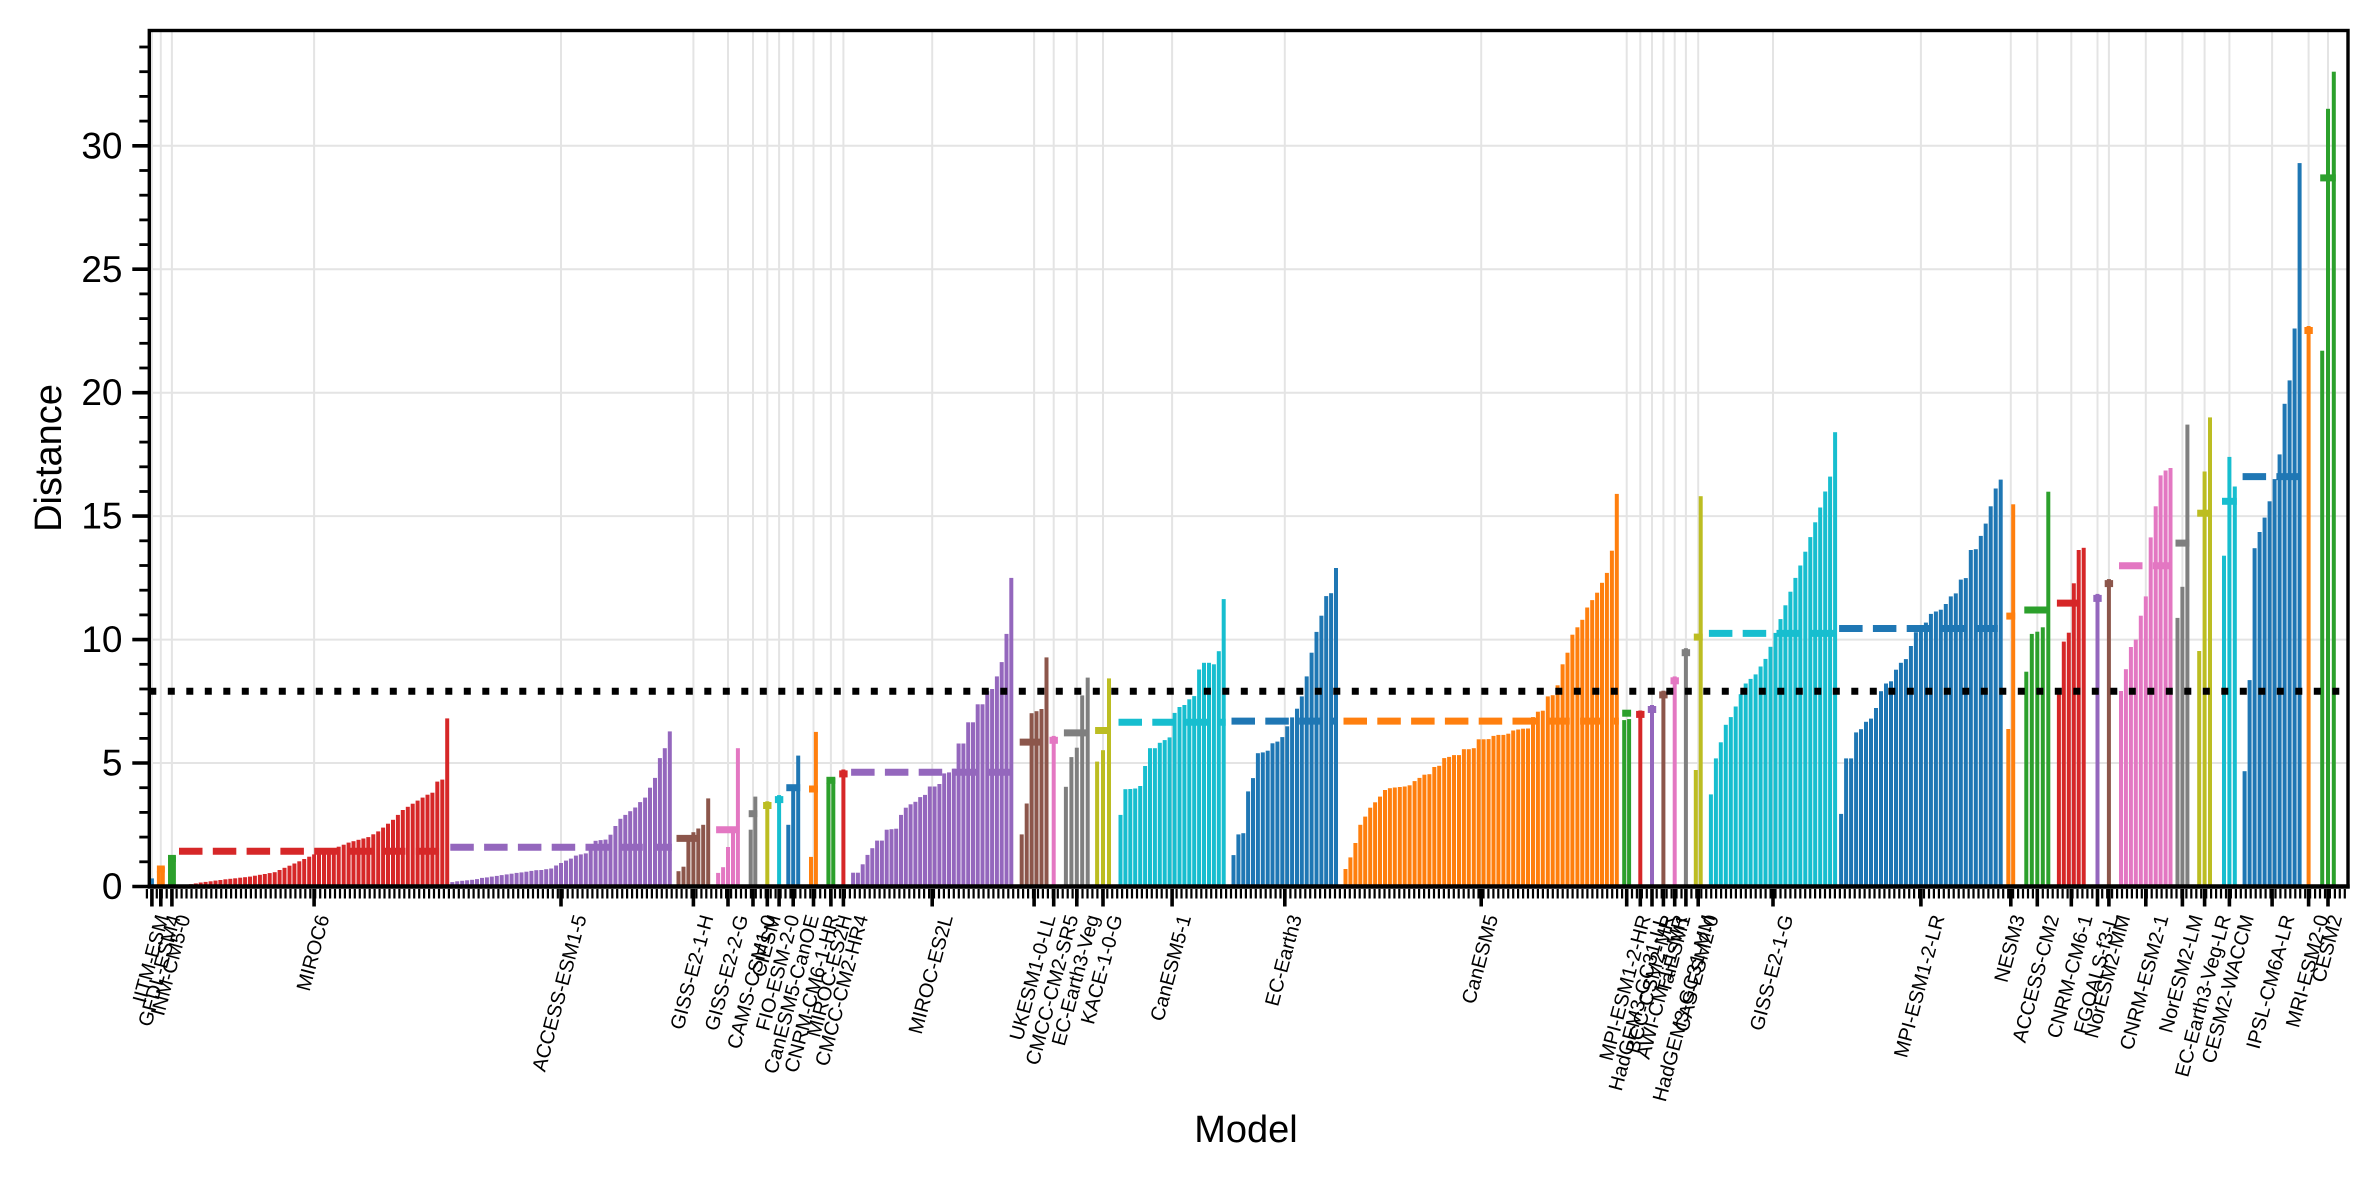 The height and width of the screenshot is (1183, 2374). What do you see at coordinates (1246, 1130) in the screenshot?
I see `svg-text: Model` at bounding box center [1246, 1130].